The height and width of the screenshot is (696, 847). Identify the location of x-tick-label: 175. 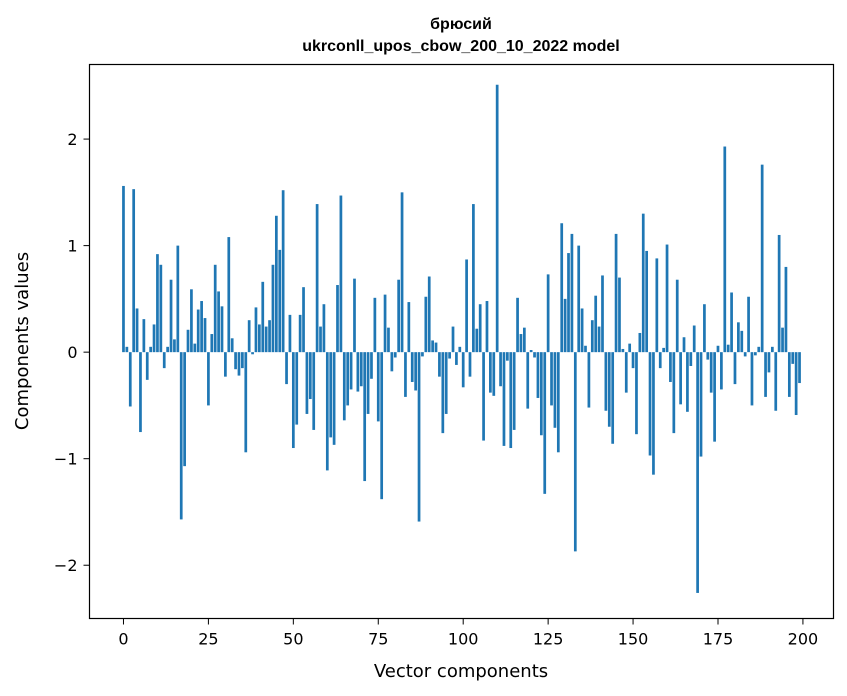
(718, 639).